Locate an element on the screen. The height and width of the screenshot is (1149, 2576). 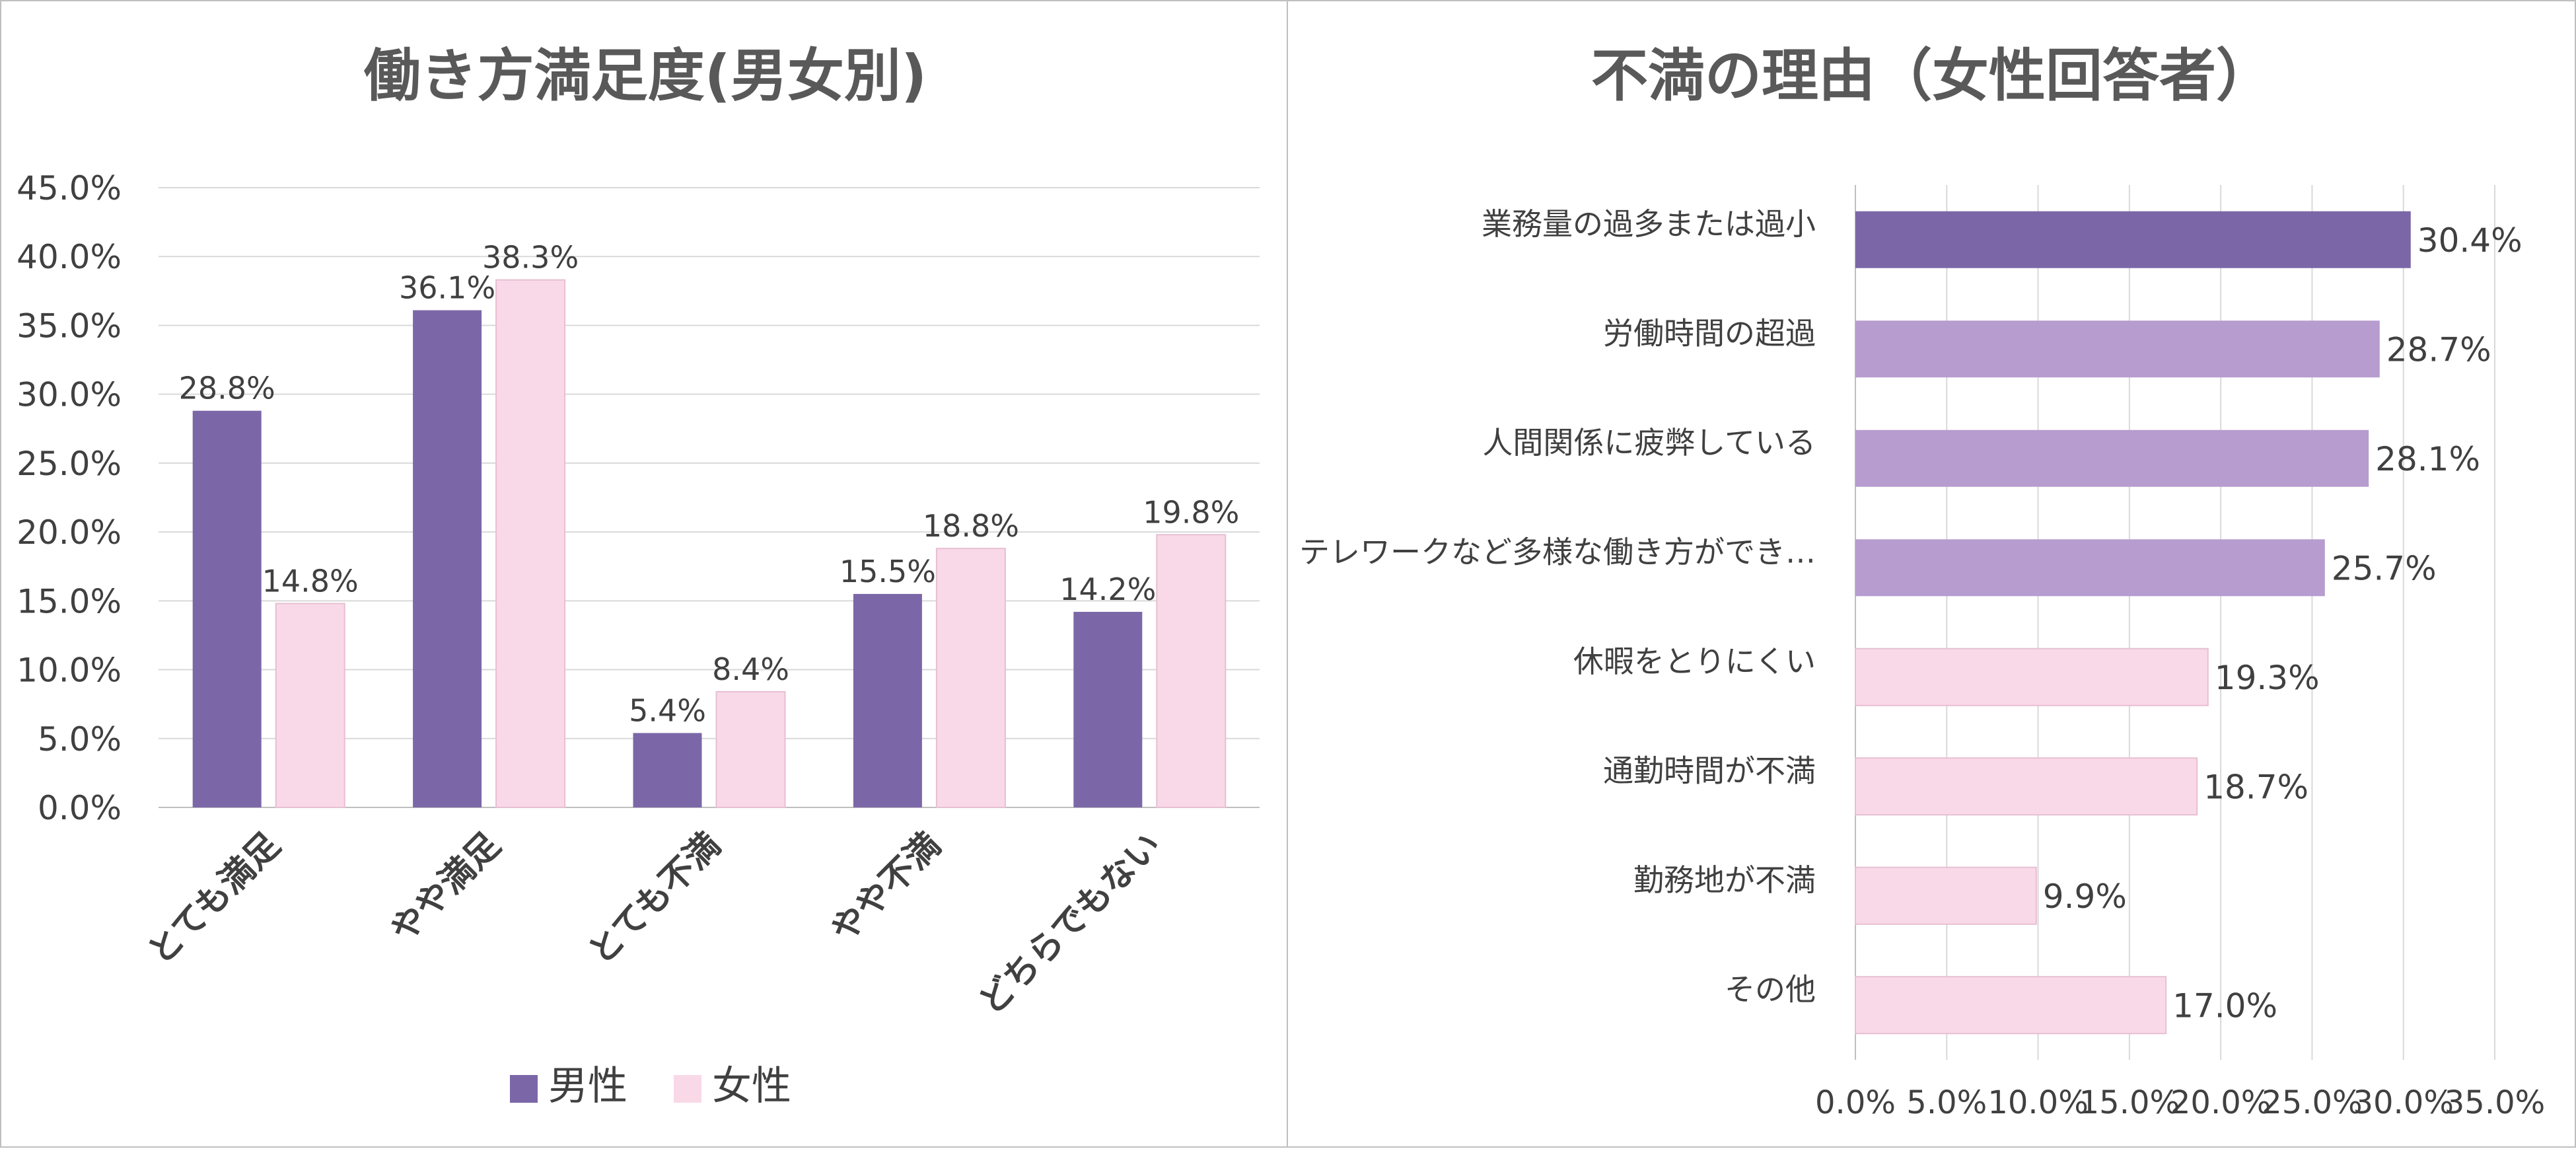
data-label: 19.8% is located at coordinates (1191, 512).